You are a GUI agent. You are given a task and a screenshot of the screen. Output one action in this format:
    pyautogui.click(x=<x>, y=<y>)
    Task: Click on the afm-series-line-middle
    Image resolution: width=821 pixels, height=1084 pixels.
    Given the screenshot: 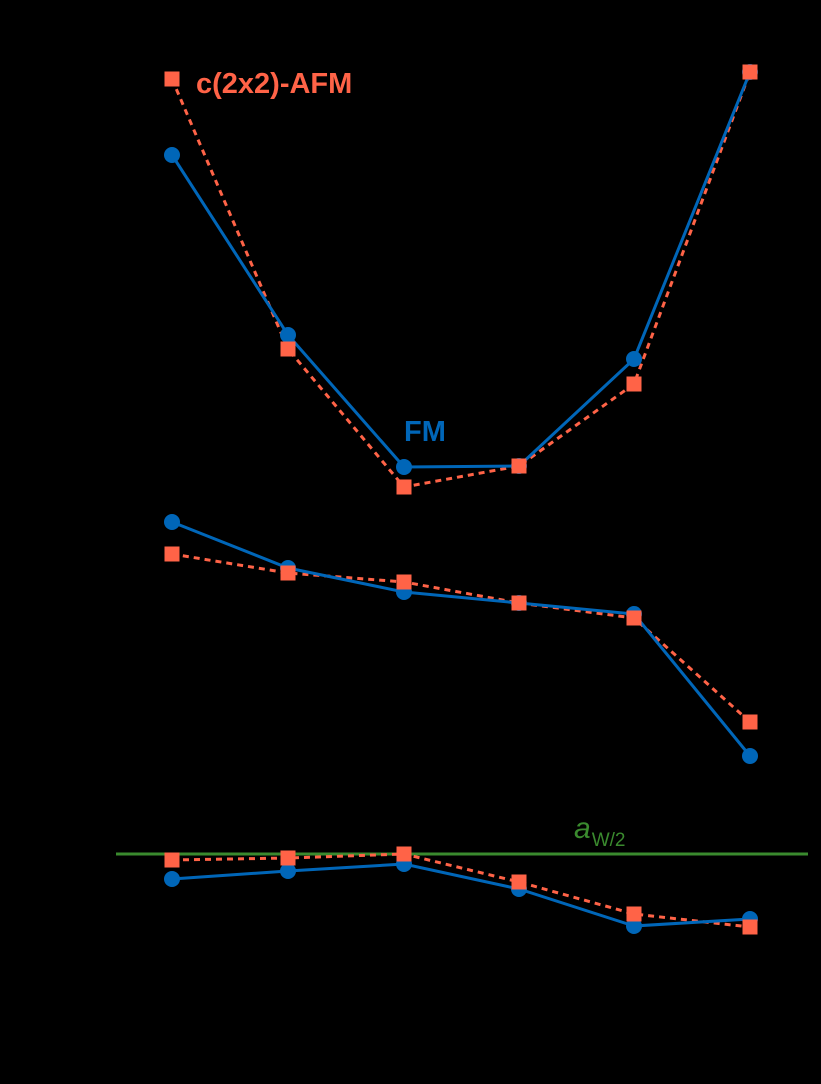 What is the action you would take?
    pyautogui.click(x=461, y=638)
    